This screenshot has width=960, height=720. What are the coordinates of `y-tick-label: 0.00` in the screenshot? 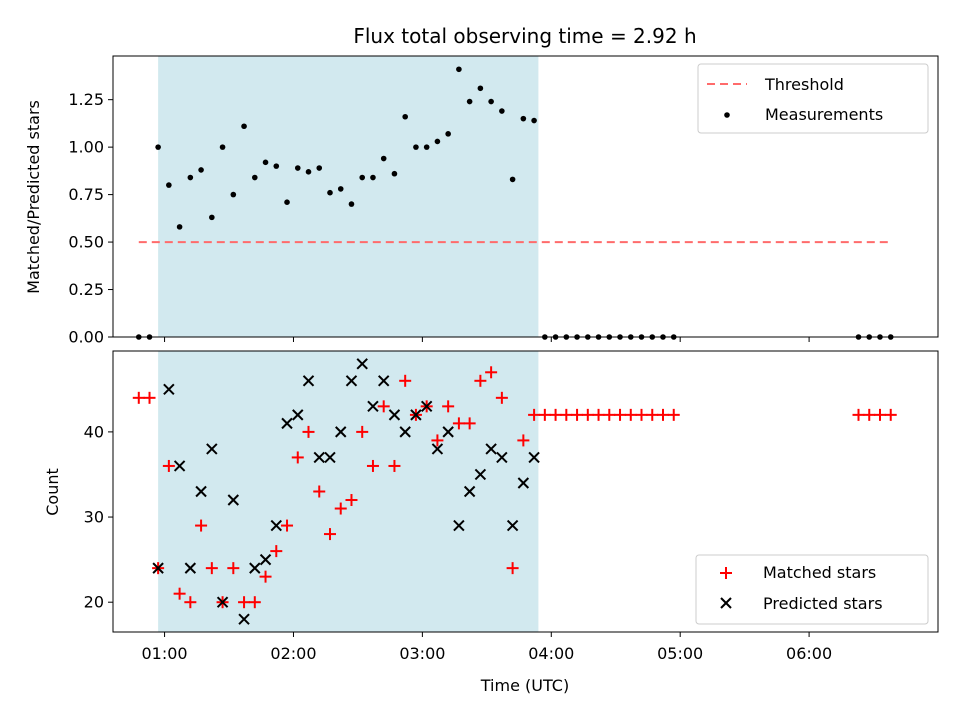 It's located at (86, 337).